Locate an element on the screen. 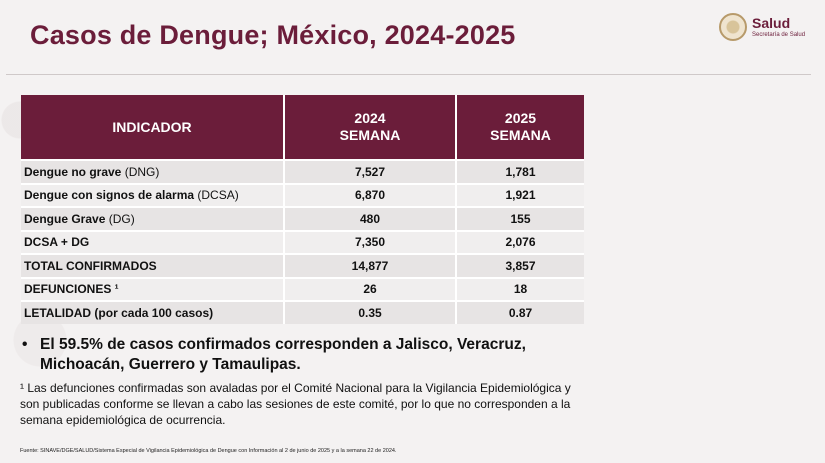  header-2025-week: SEMANA is located at coordinates (520, 135).